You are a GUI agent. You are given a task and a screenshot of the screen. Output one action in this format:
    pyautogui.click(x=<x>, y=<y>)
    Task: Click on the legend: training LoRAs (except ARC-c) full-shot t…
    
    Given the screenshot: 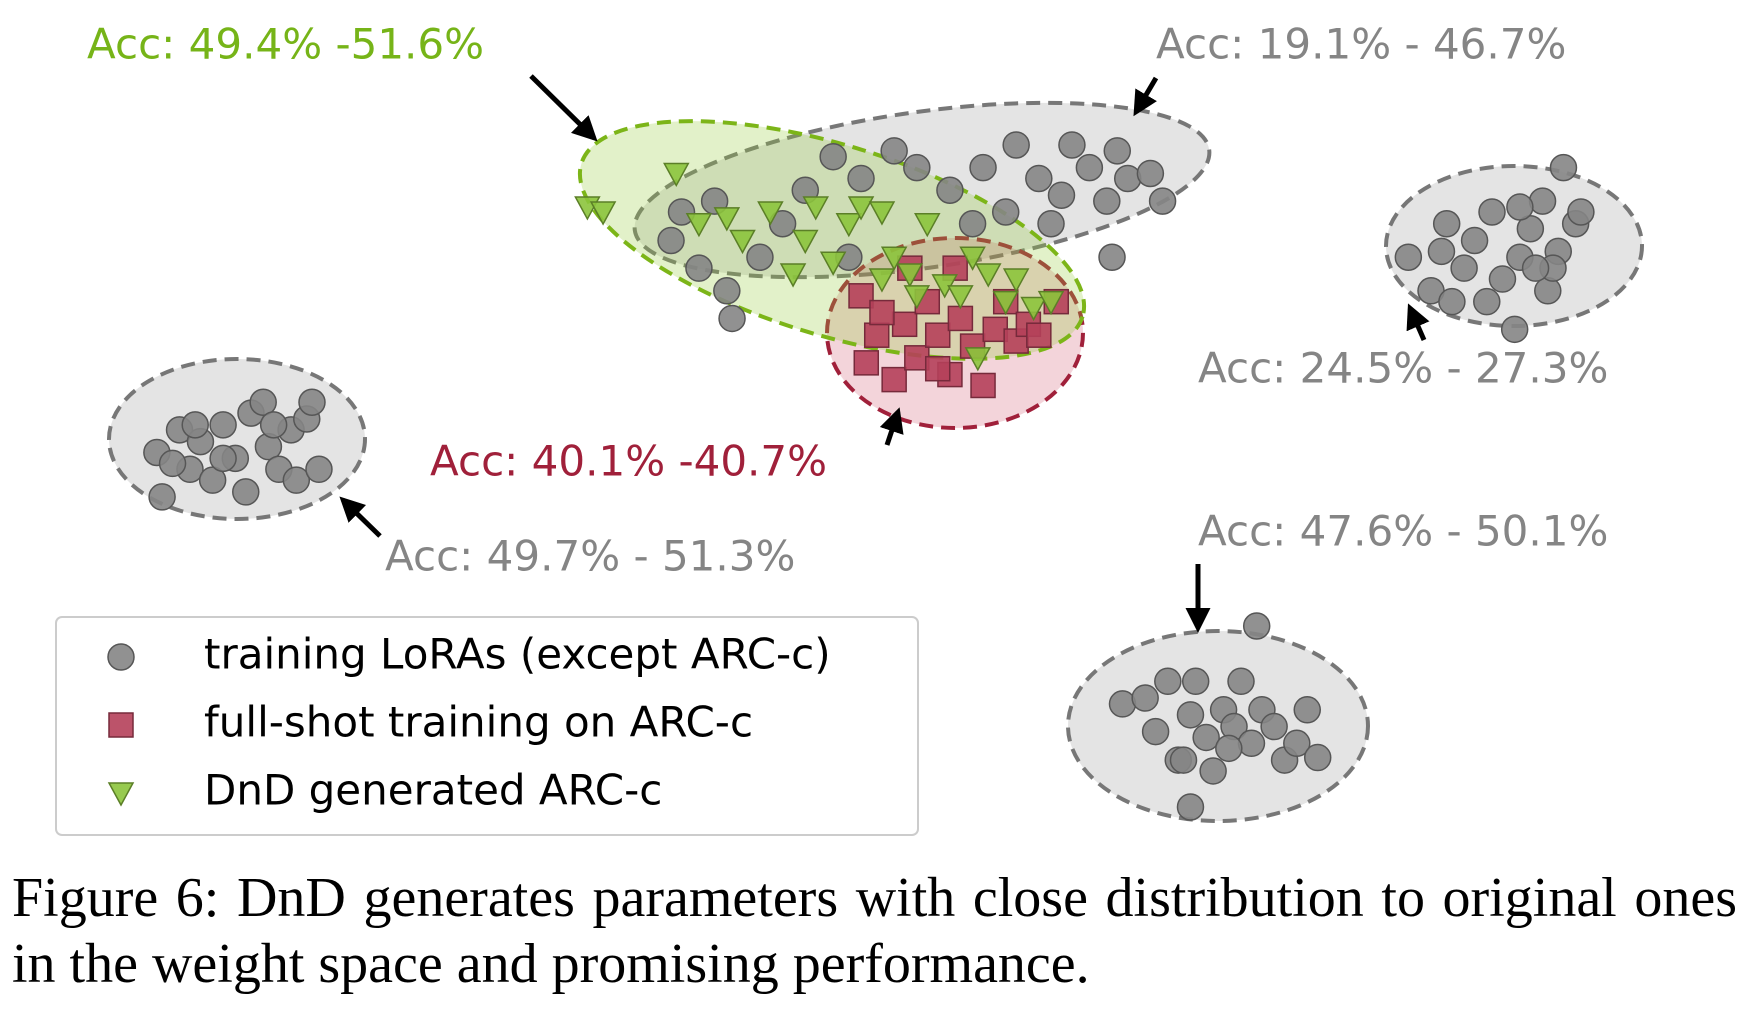 What is the action you would take?
    pyautogui.click(x=487, y=726)
    